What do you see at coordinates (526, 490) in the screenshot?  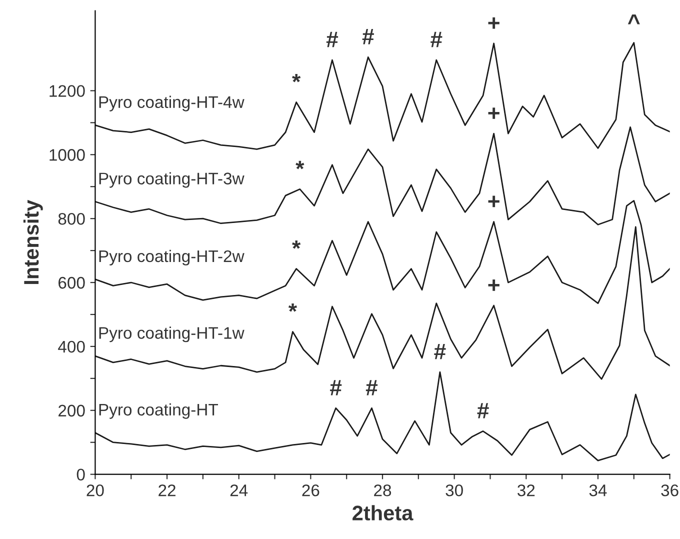 I see `x-tick-label: 32` at bounding box center [526, 490].